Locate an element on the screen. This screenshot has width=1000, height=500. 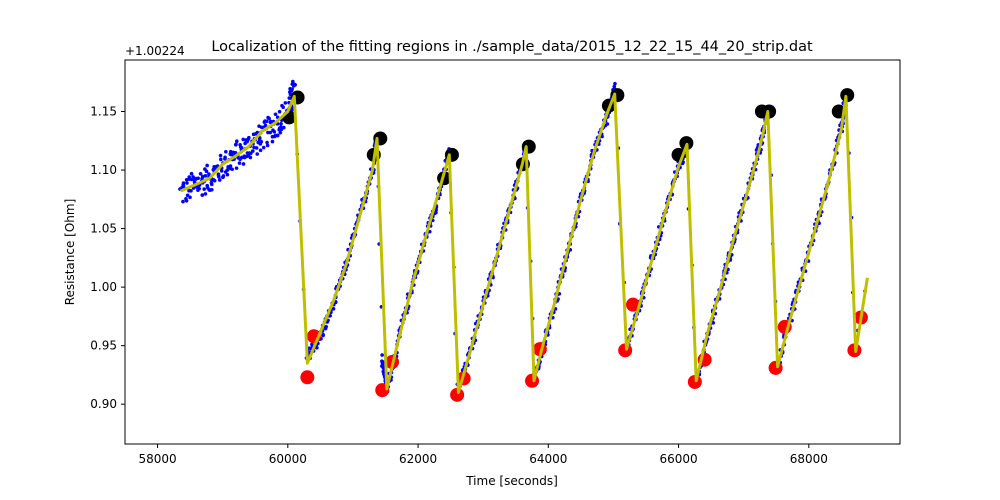
x-axis-label: Time [seconds] is located at coordinates (511, 481).